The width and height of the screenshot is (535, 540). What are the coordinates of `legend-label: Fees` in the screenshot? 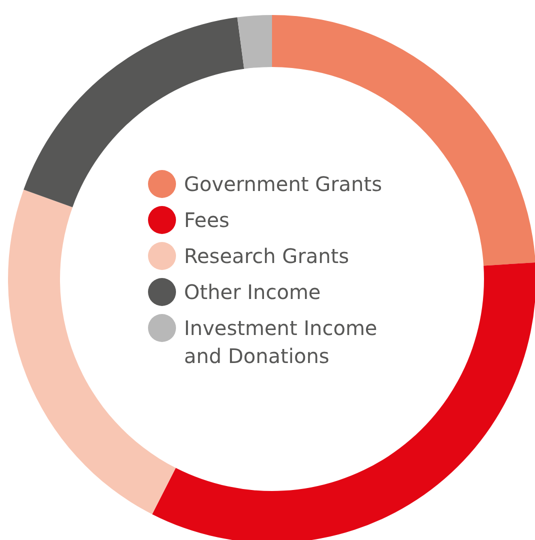 It's located at (207, 220).